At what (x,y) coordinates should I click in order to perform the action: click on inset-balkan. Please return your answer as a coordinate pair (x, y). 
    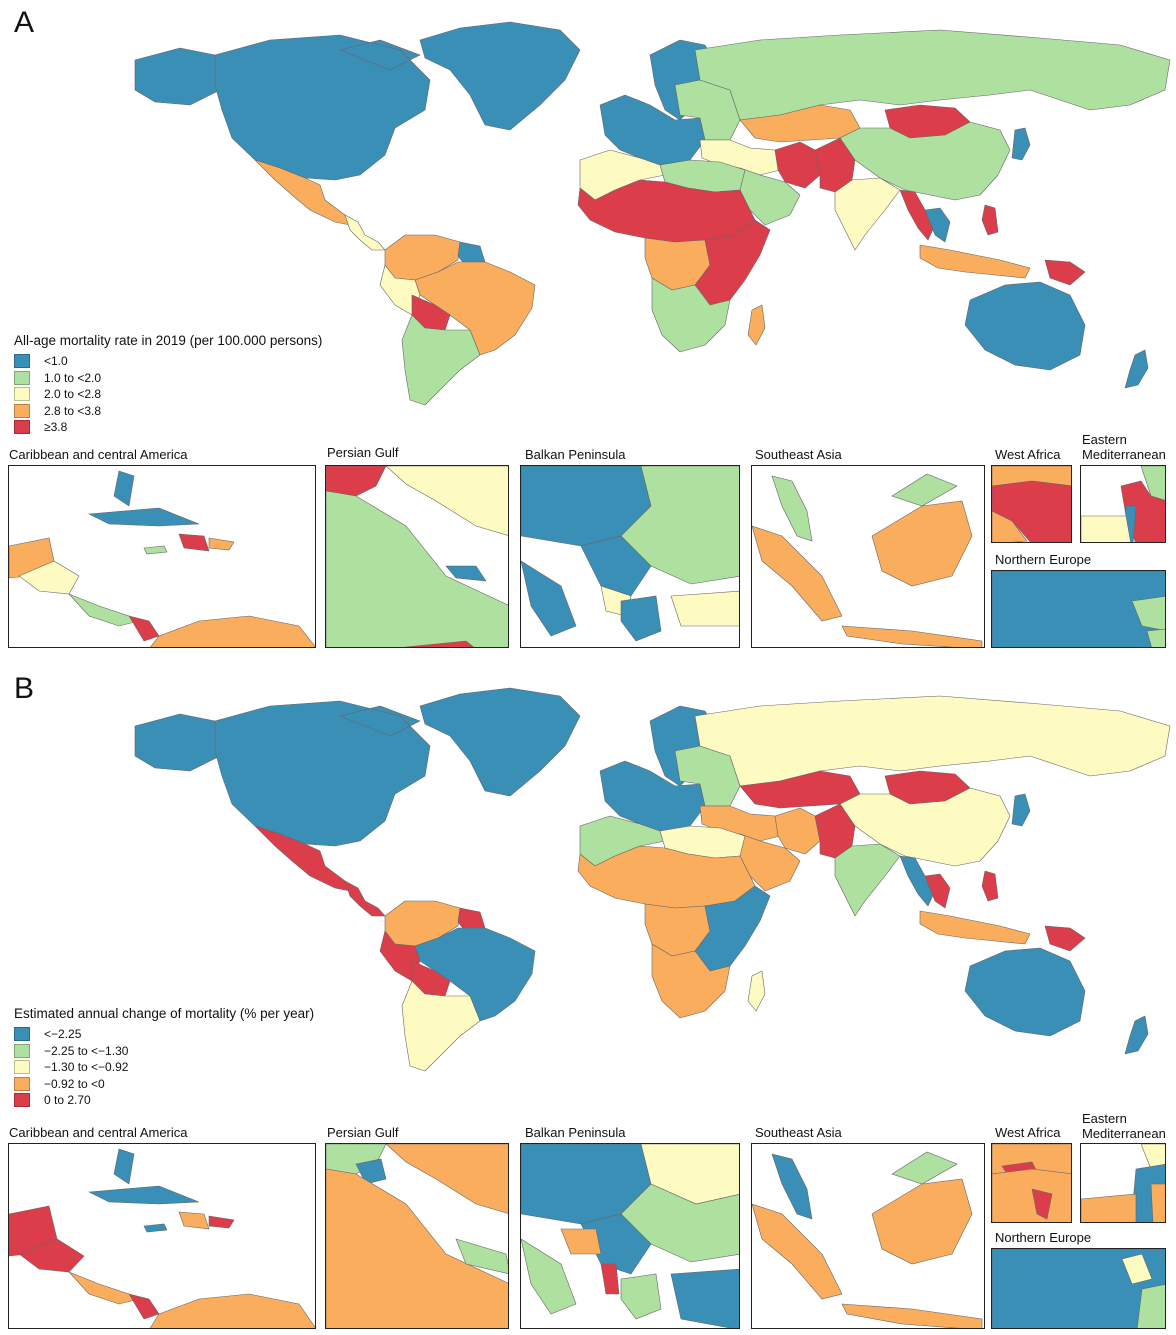
    Looking at the image, I should click on (630, 556).